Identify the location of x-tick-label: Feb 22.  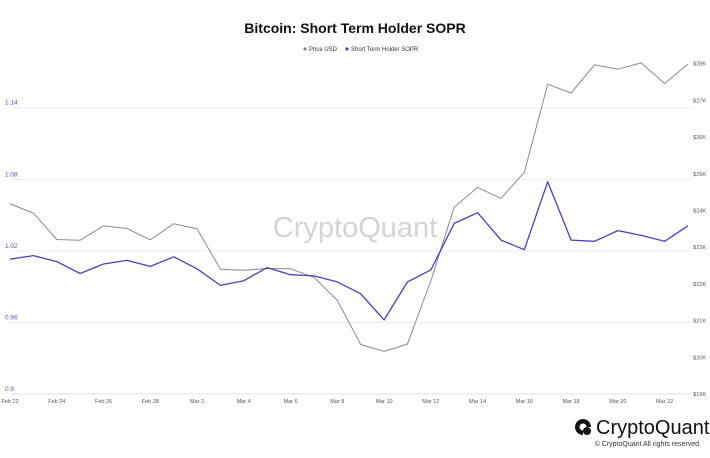
(9, 402).